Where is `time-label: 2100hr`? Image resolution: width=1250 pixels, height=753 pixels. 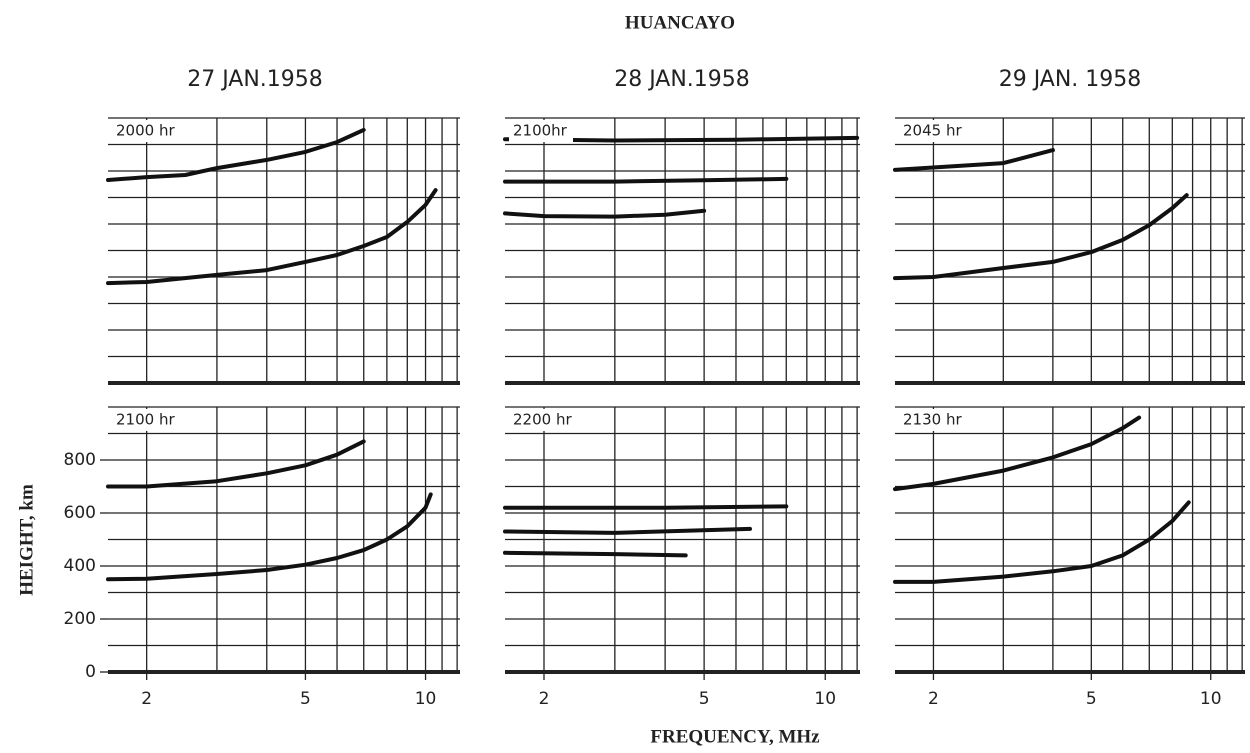
time-label: 2100hr is located at coordinates (540, 131).